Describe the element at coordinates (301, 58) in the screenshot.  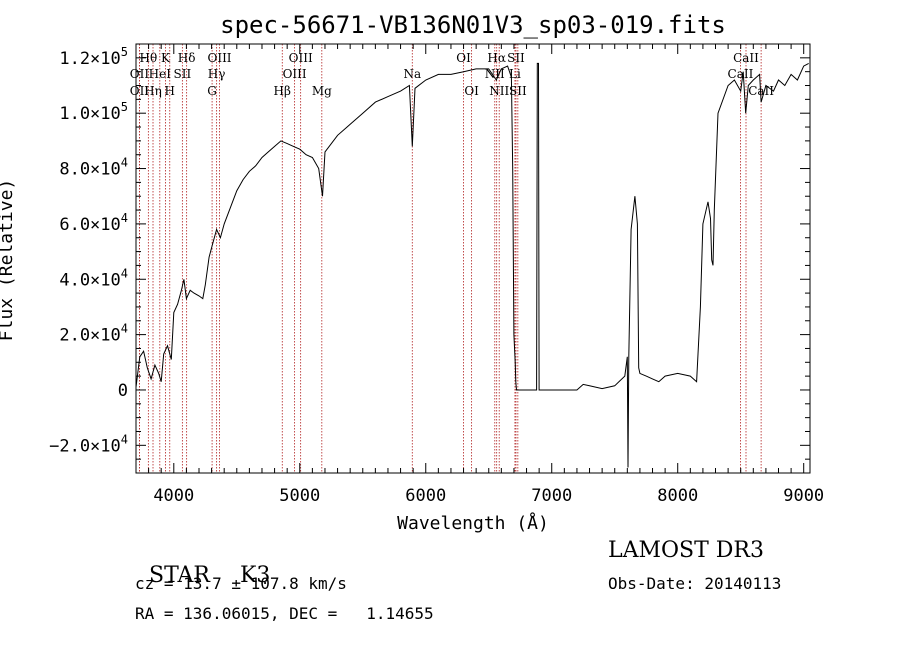
I see `line-label-14: OIII` at that location.